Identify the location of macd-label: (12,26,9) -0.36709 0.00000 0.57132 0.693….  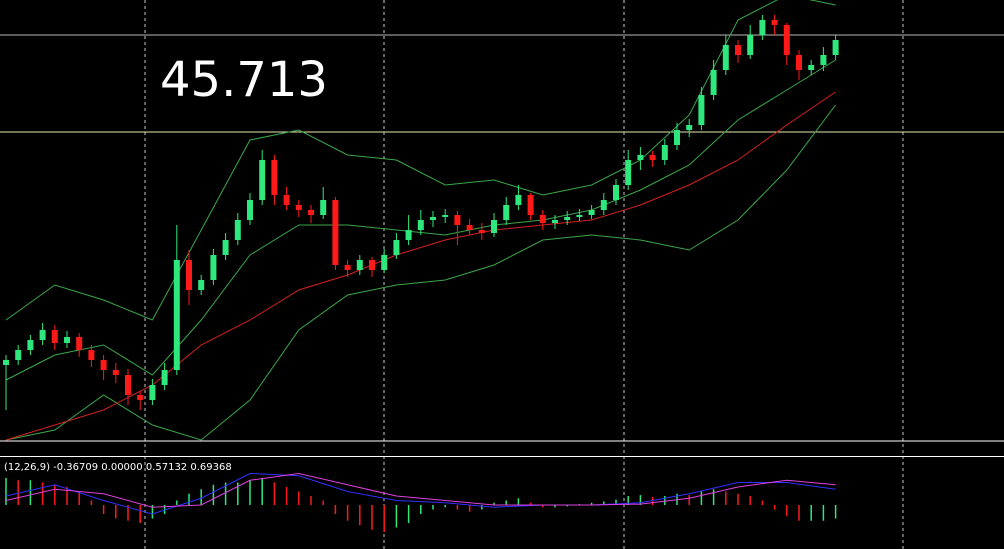
(118, 467).